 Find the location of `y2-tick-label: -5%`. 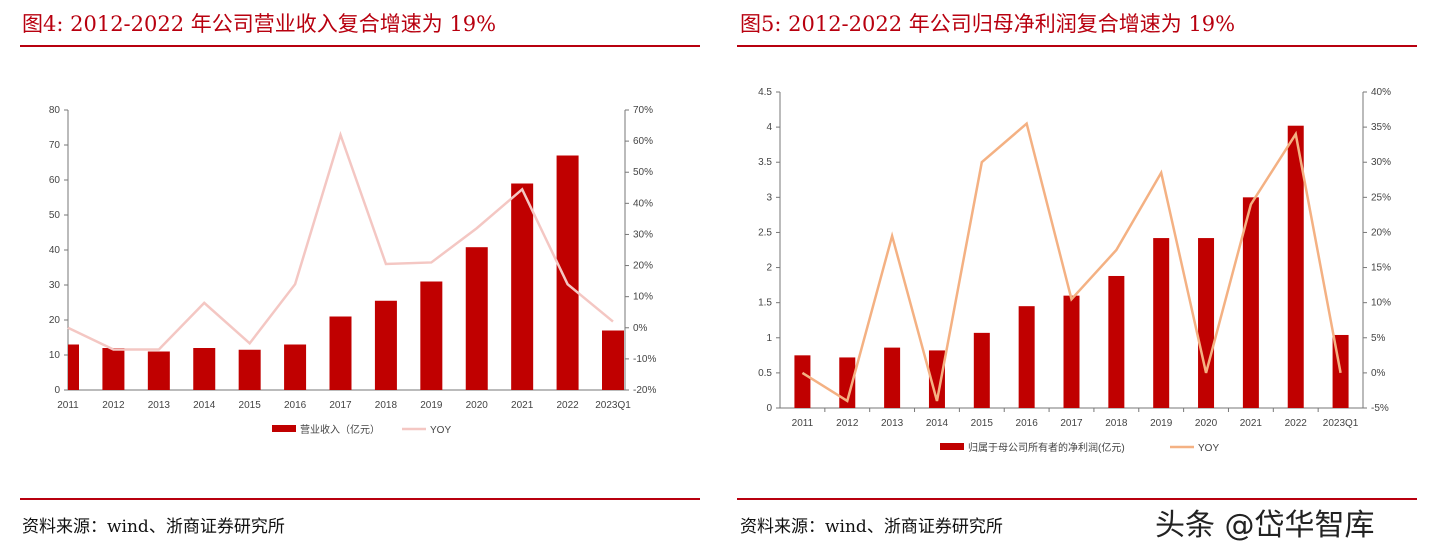

y2-tick-label: -5% is located at coordinates (1380, 408).